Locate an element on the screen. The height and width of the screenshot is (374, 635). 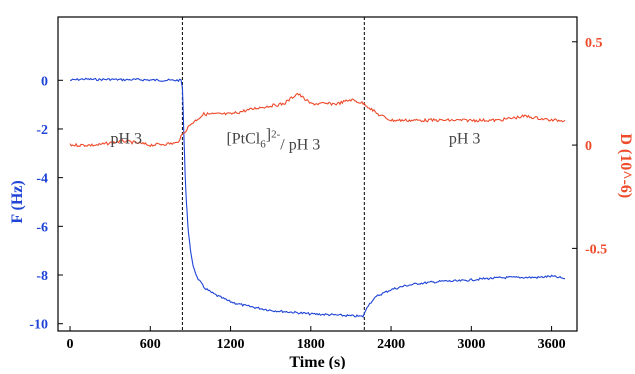
y-tick-label: -8 is located at coordinates (42, 276).